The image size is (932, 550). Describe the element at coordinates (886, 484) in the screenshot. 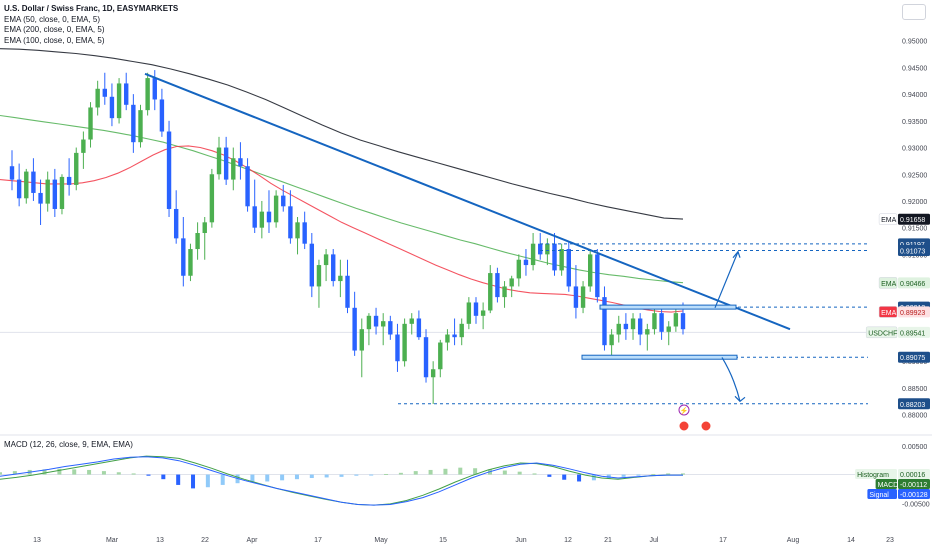

I see `macd-tag-label-bg` at that location.